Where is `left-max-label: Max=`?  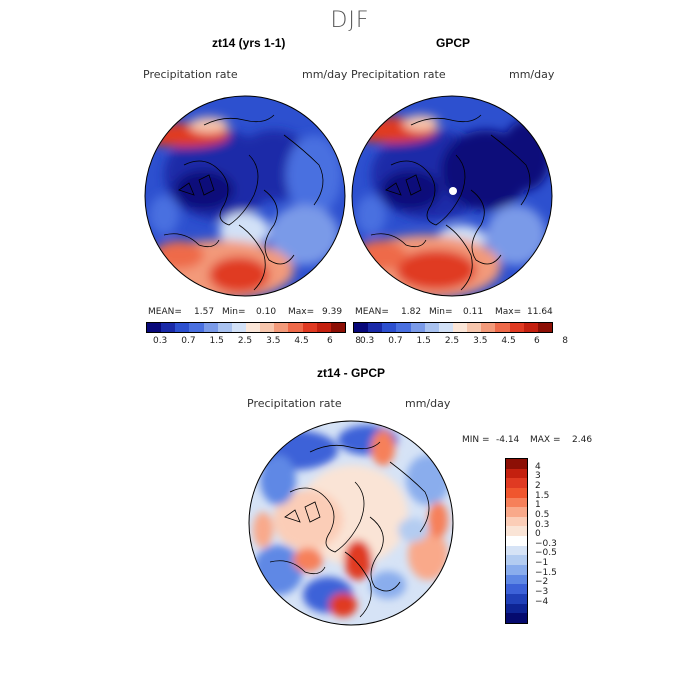
left-max-label: Max= is located at coordinates (301, 312).